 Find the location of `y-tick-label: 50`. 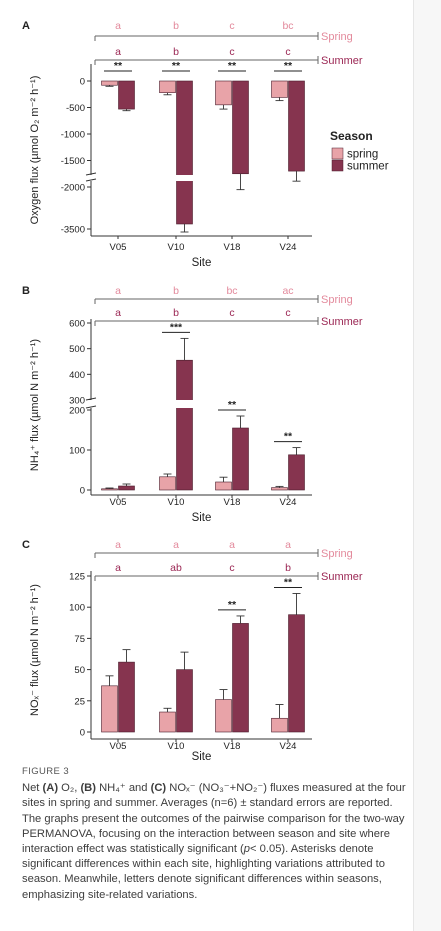

y-tick-label: 50 is located at coordinates (79, 670).